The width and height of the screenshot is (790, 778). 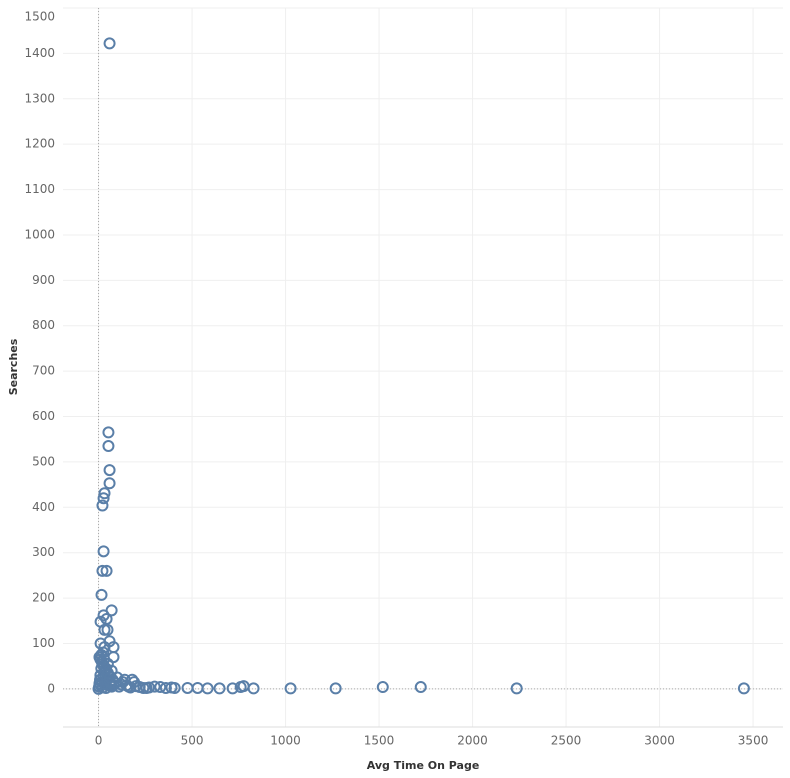 What do you see at coordinates (285, 741) in the screenshot?
I see `x-tick-label: 1000` at bounding box center [285, 741].